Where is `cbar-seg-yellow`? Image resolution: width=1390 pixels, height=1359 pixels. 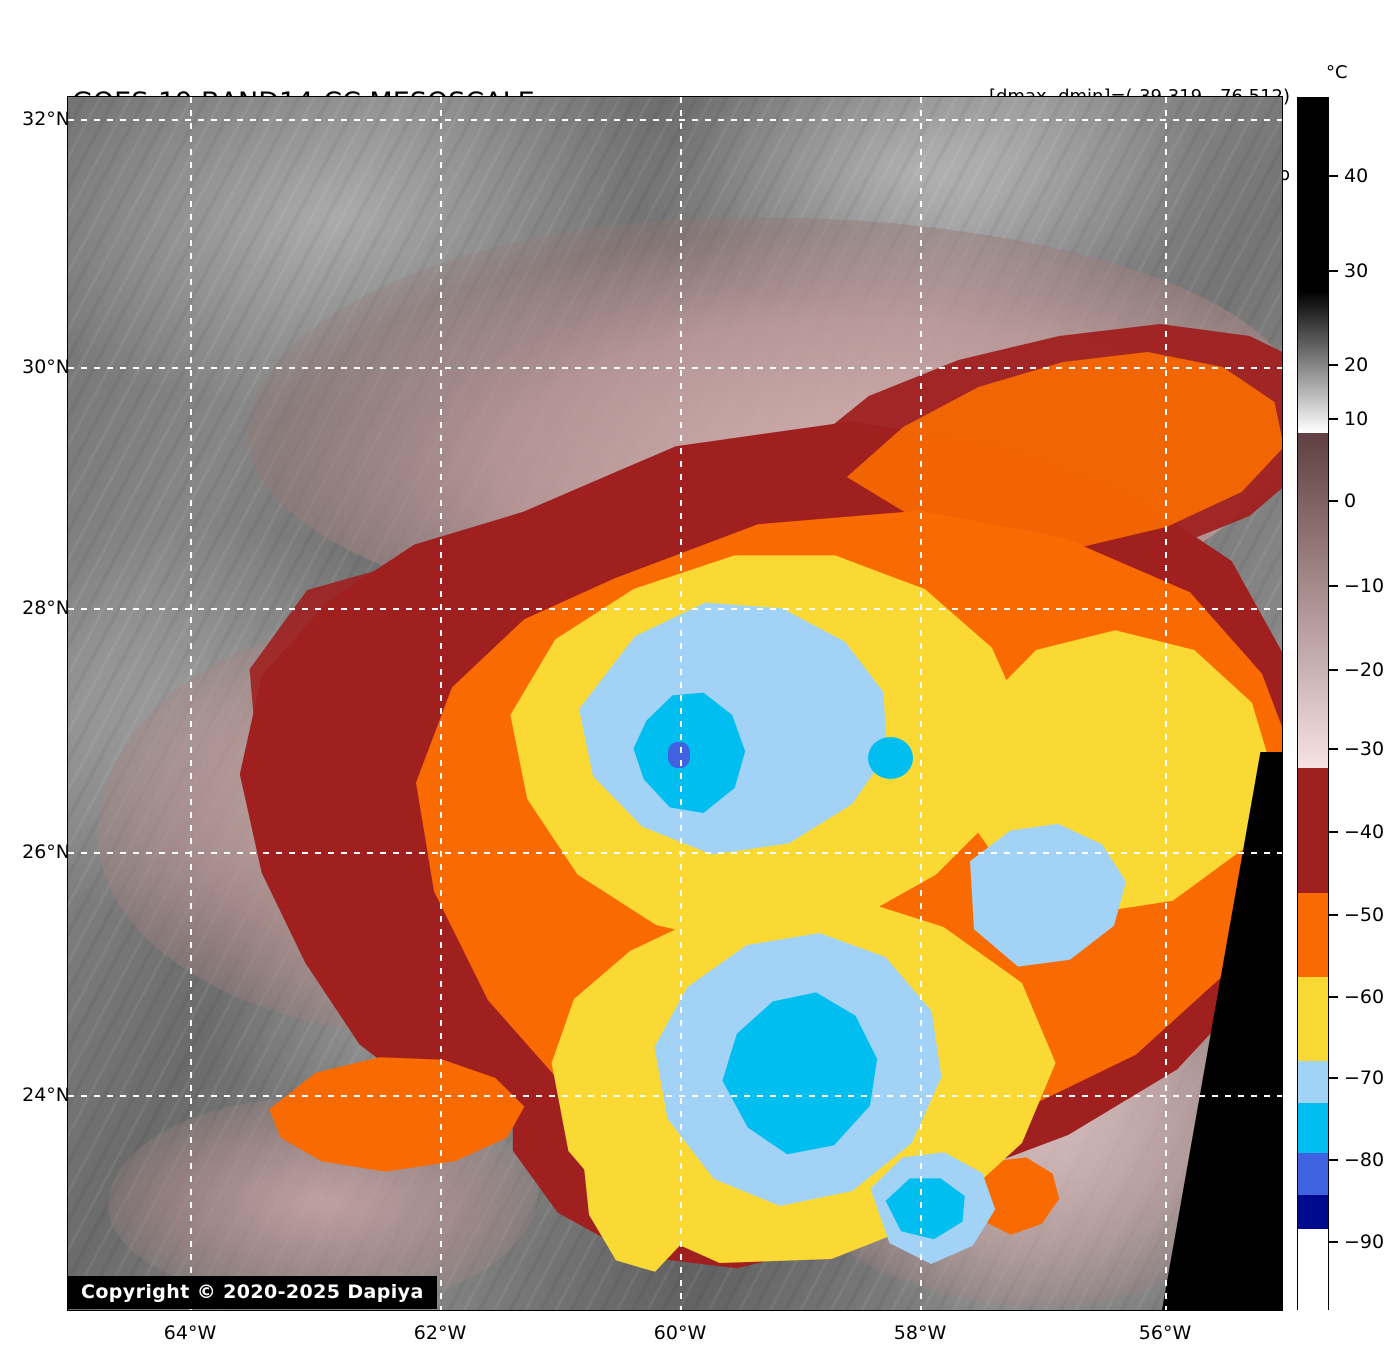 cbar-seg-yellow is located at coordinates (1313, 1019).